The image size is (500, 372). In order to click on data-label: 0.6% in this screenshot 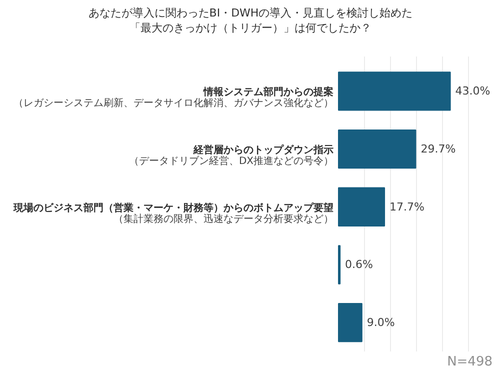, I will do `click(359, 265)`.